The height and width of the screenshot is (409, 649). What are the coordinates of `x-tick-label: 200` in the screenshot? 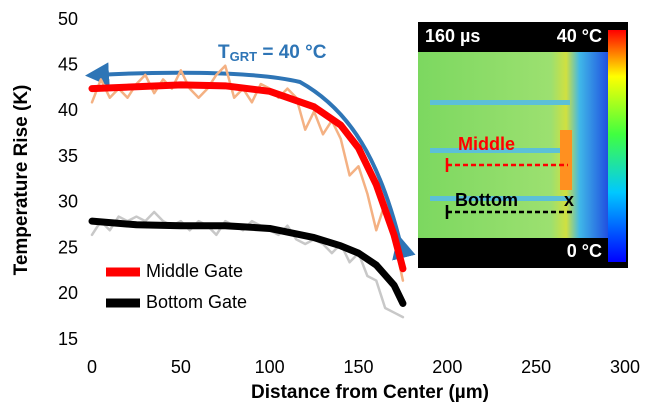 It's located at (447, 367).